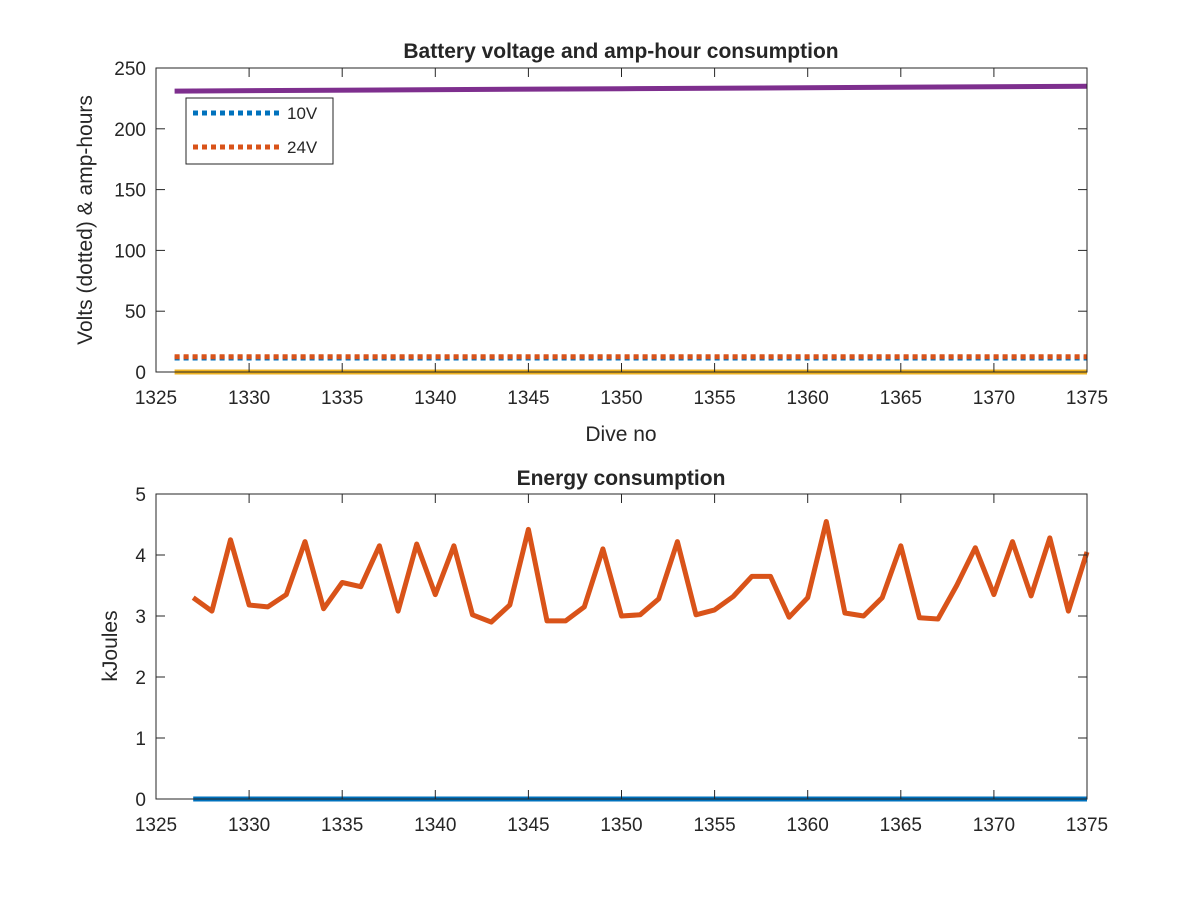 Image resolution: width=1200 pixels, height=900 pixels. Describe the element at coordinates (621, 478) in the screenshot. I see `chart-title: Energy consumption` at that location.